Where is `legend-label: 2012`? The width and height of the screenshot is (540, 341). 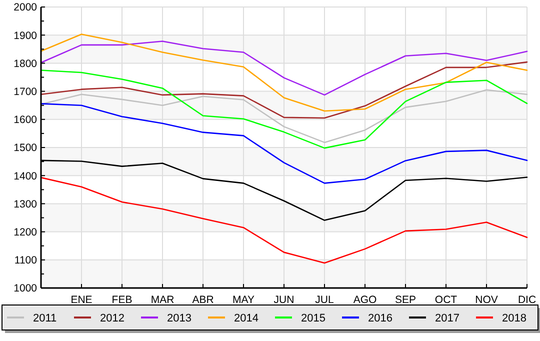
legend-label: 2012 is located at coordinates (112, 318).